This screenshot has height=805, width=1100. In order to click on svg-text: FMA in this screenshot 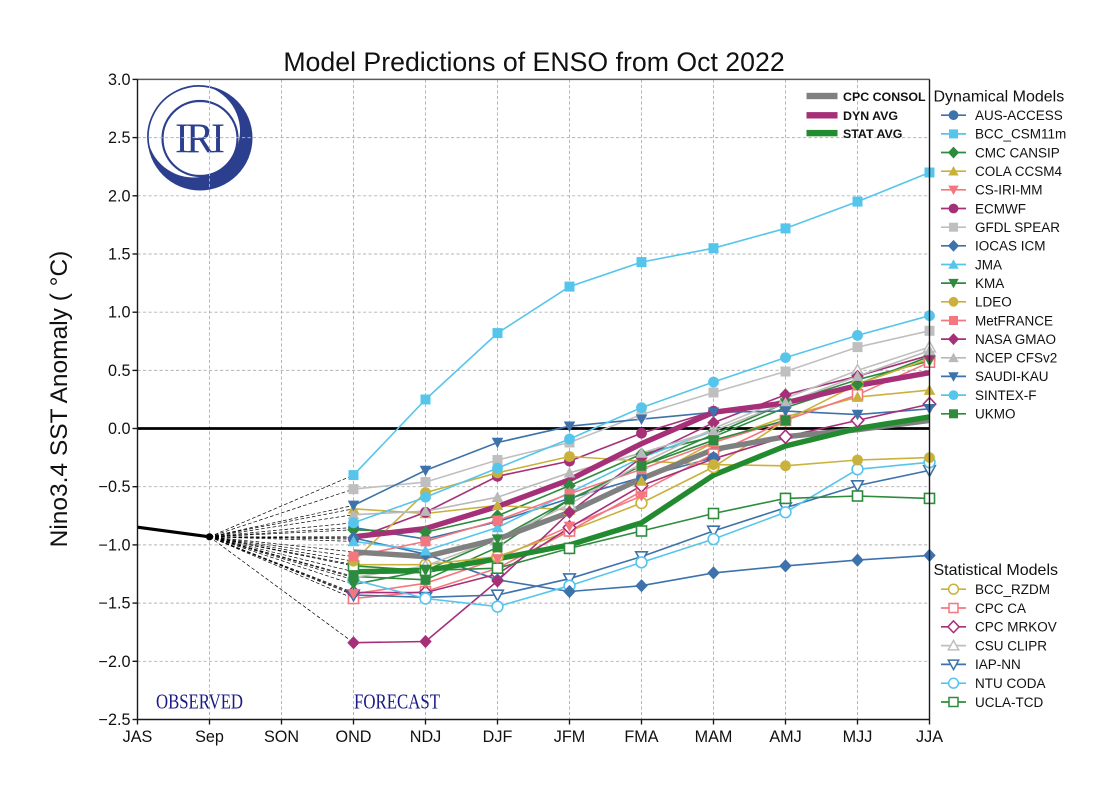, I will do `click(641, 737)`.